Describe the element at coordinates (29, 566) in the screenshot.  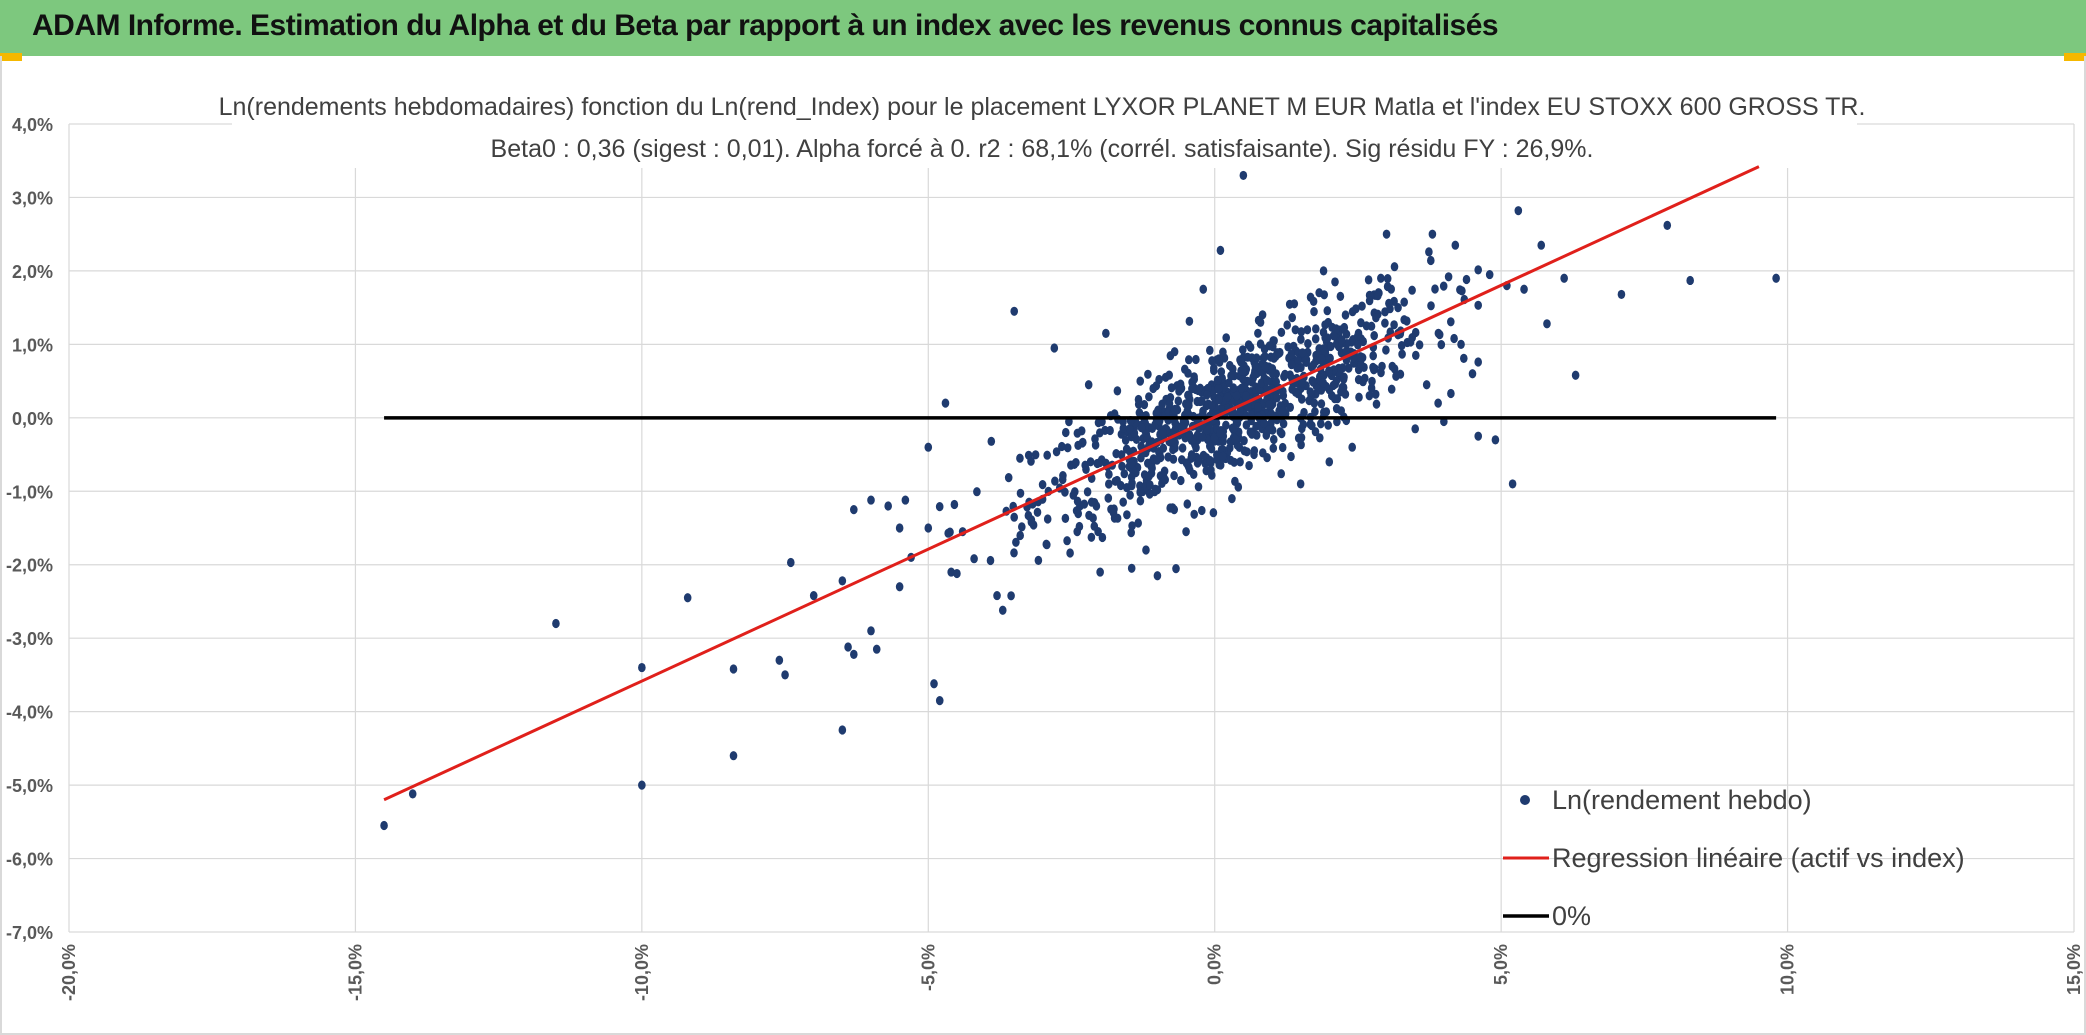
I see `y-tick-label: -2,0%` at that location.